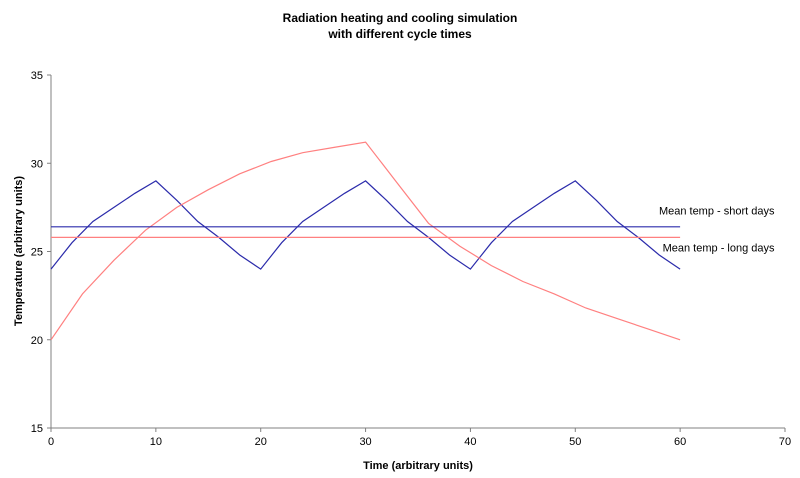  I want to click on y-tick-label: 20, so click(37, 341).